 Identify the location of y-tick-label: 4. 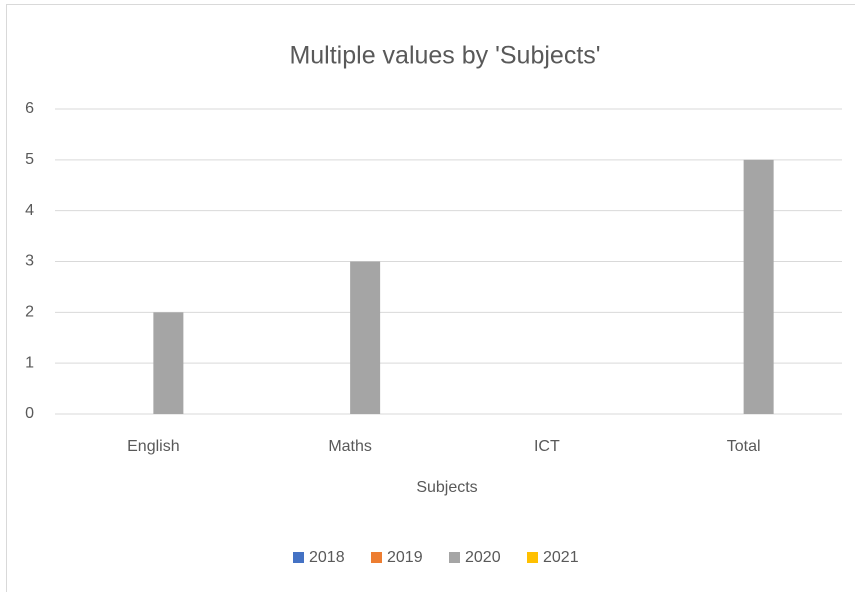
(29, 210).